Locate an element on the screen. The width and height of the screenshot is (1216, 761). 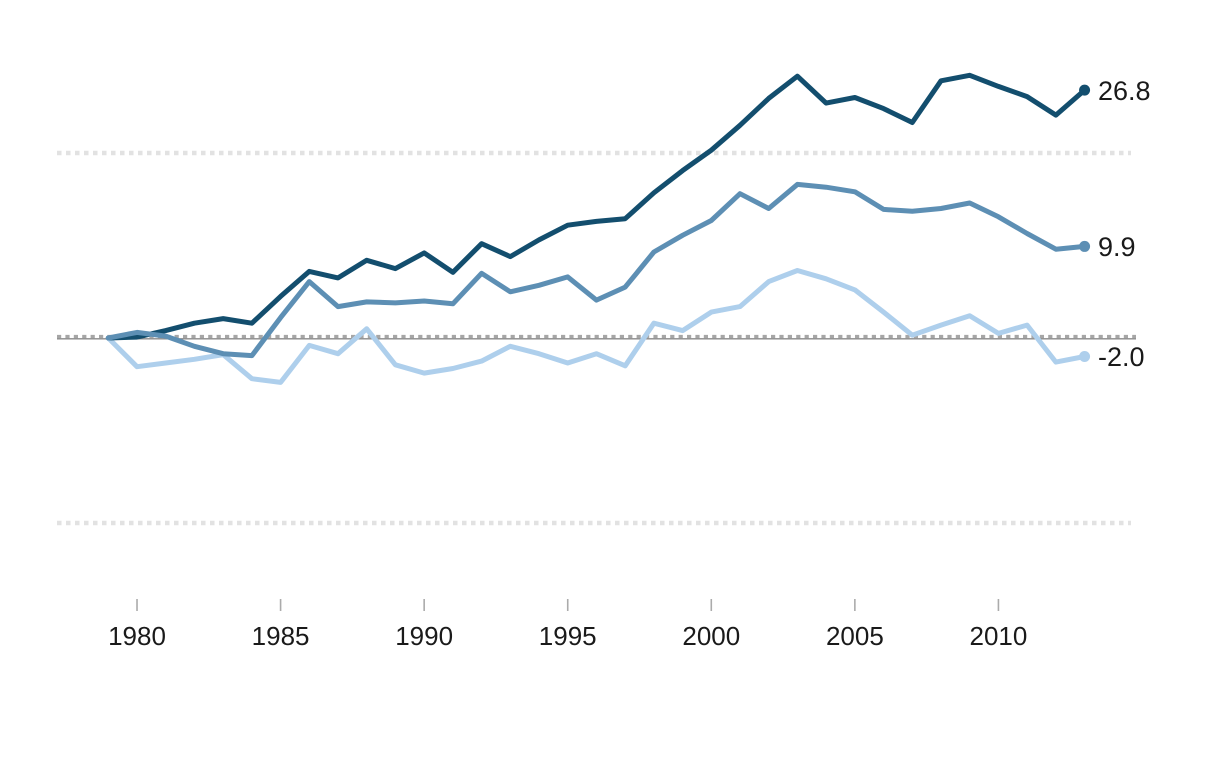
x-tick-label-1980: 1980 is located at coordinates (137, 636).